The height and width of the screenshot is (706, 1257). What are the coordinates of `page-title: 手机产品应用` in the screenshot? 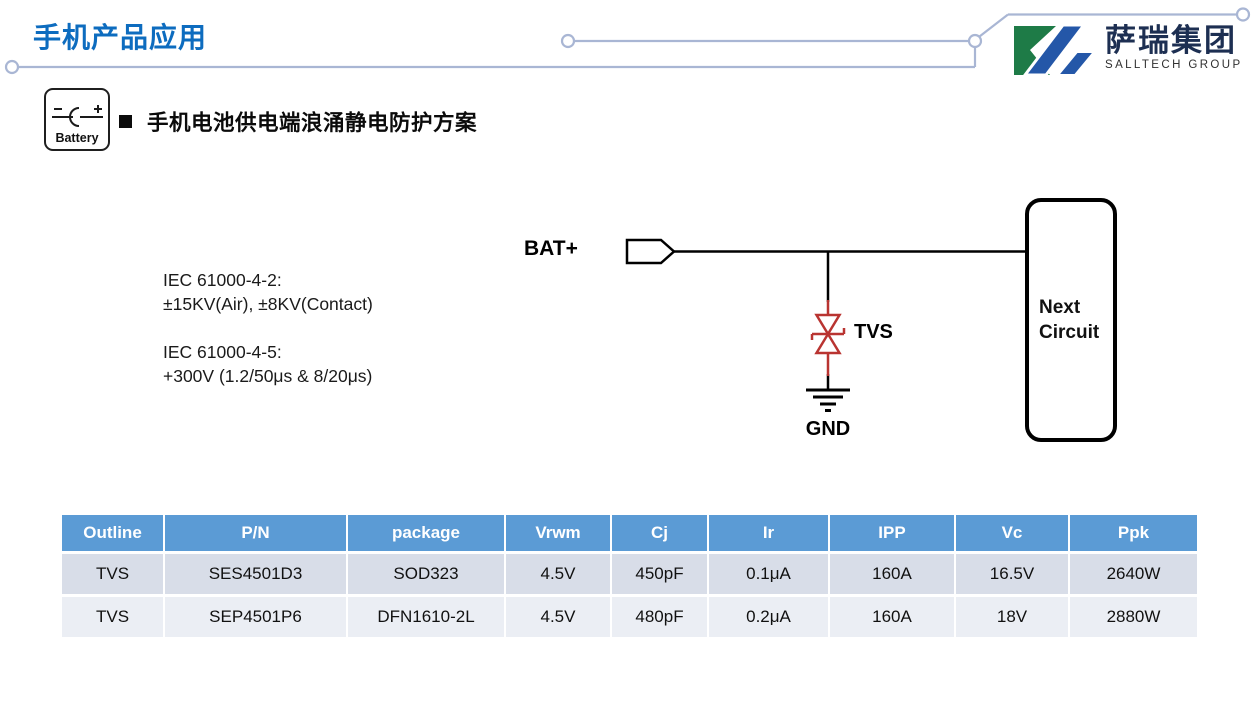 It's located at (120, 37).